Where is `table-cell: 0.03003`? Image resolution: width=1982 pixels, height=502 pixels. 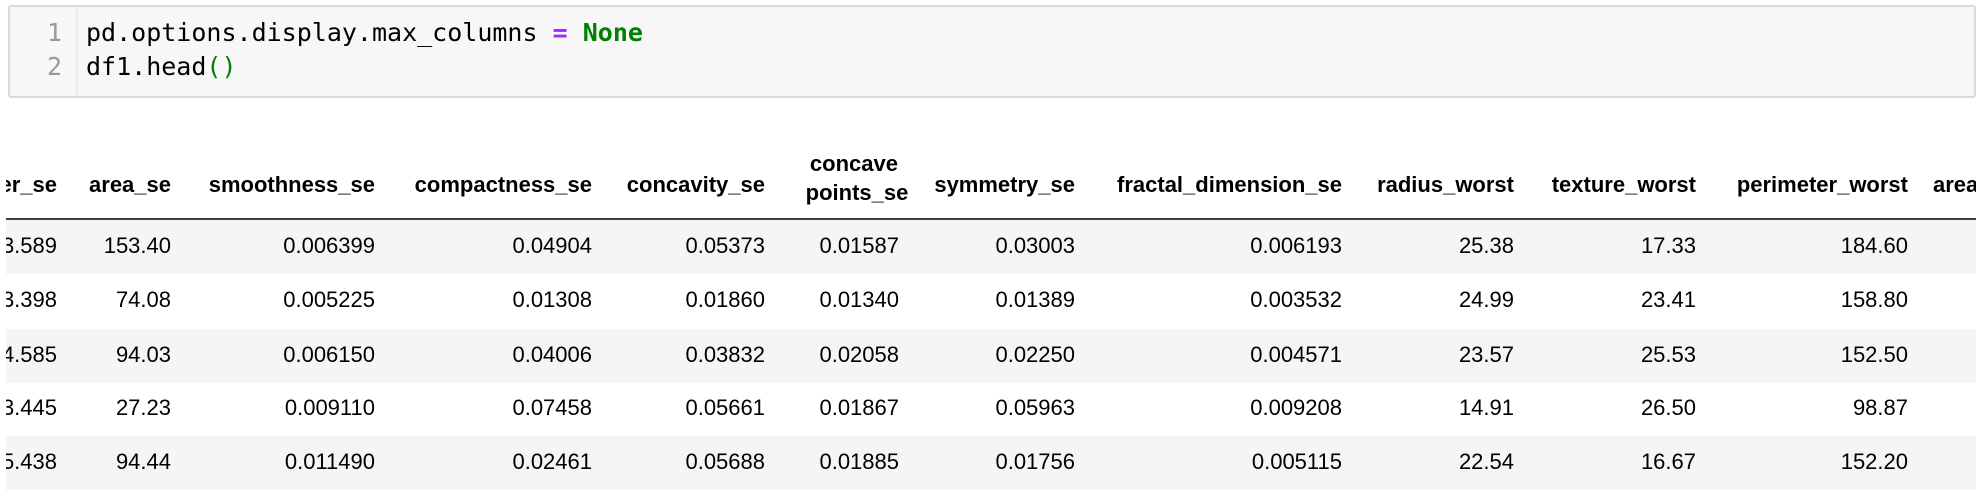 table-cell: 0.03003 is located at coordinates (1035, 245).